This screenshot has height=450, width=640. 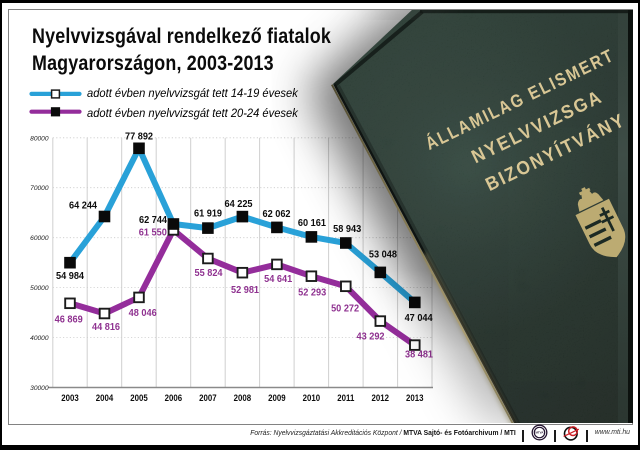 I want to click on svg-text: 2006, so click(x=174, y=397).